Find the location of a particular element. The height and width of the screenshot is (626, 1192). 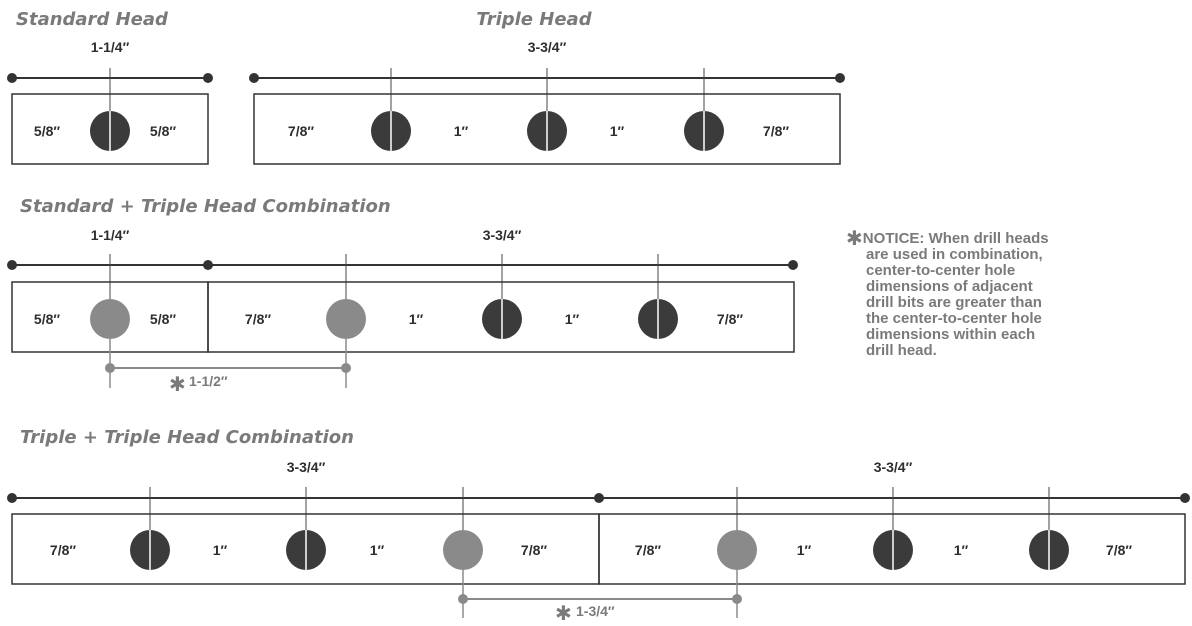

triple-head-body is located at coordinates (547, 129).